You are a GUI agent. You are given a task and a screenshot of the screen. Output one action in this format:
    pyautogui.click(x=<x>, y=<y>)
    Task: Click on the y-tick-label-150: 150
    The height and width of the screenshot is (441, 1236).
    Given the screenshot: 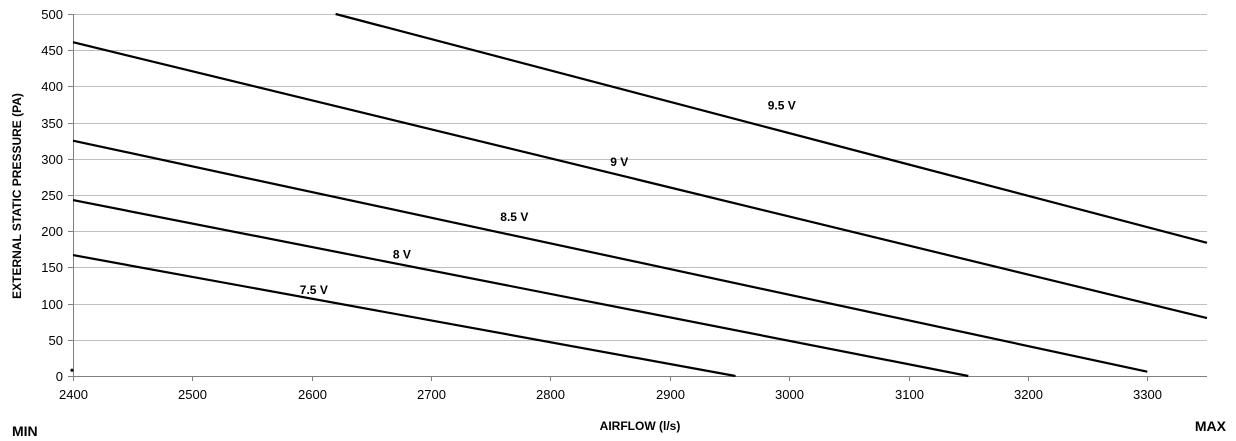 What is the action you would take?
    pyautogui.click(x=52, y=267)
    